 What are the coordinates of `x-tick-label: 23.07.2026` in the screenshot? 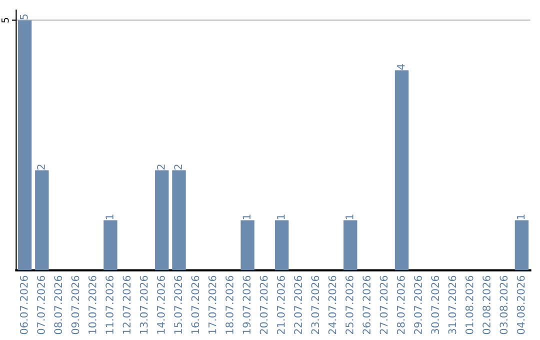 It's located at (315, 305).